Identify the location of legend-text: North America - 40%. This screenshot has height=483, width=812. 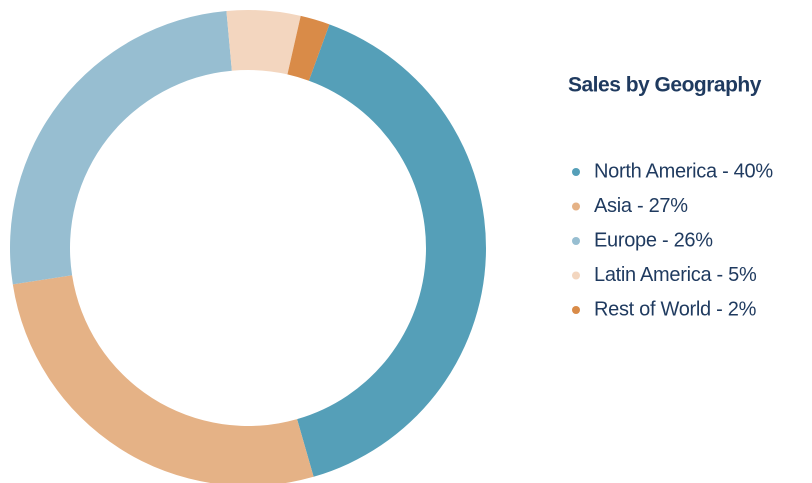
(683, 171).